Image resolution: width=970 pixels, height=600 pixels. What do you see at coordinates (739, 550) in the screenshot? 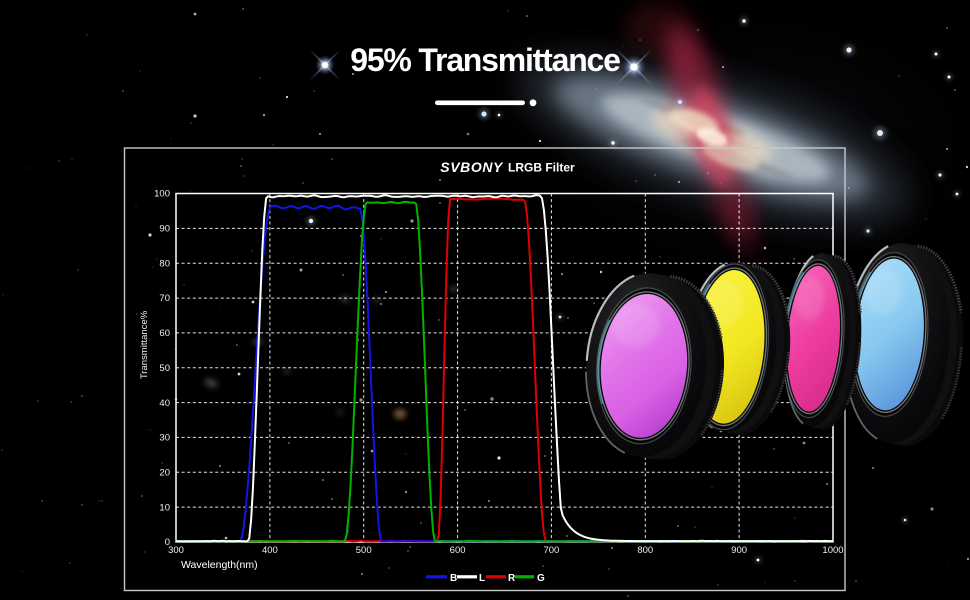
I see `svg-text: 900` at bounding box center [739, 550].